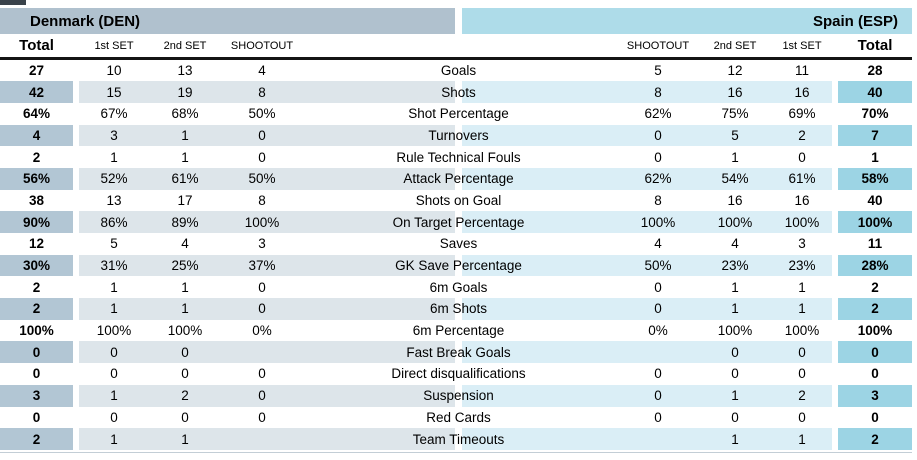 The image size is (917, 460). I want to click on stat-row: 38 13 17 8 8 16 16 40 Shots on Goal, so click(458, 201).